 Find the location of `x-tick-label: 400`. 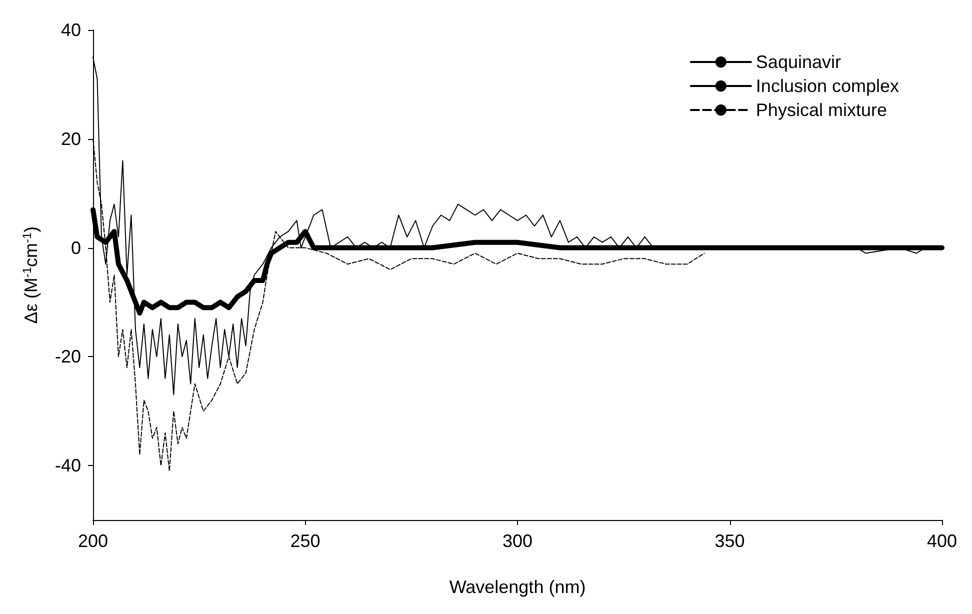

x-tick-label: 400 is located at coordinates (942, 541).